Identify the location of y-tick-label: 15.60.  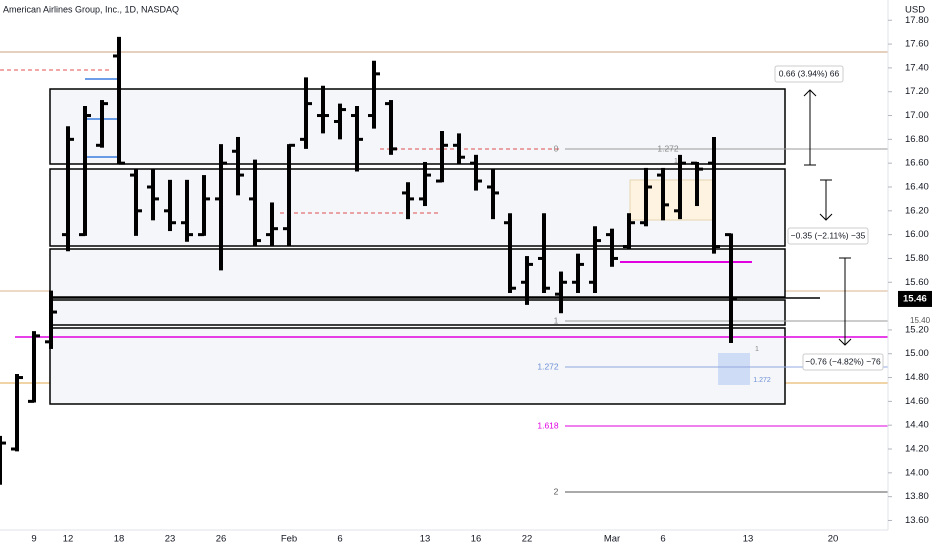
(917, 282).